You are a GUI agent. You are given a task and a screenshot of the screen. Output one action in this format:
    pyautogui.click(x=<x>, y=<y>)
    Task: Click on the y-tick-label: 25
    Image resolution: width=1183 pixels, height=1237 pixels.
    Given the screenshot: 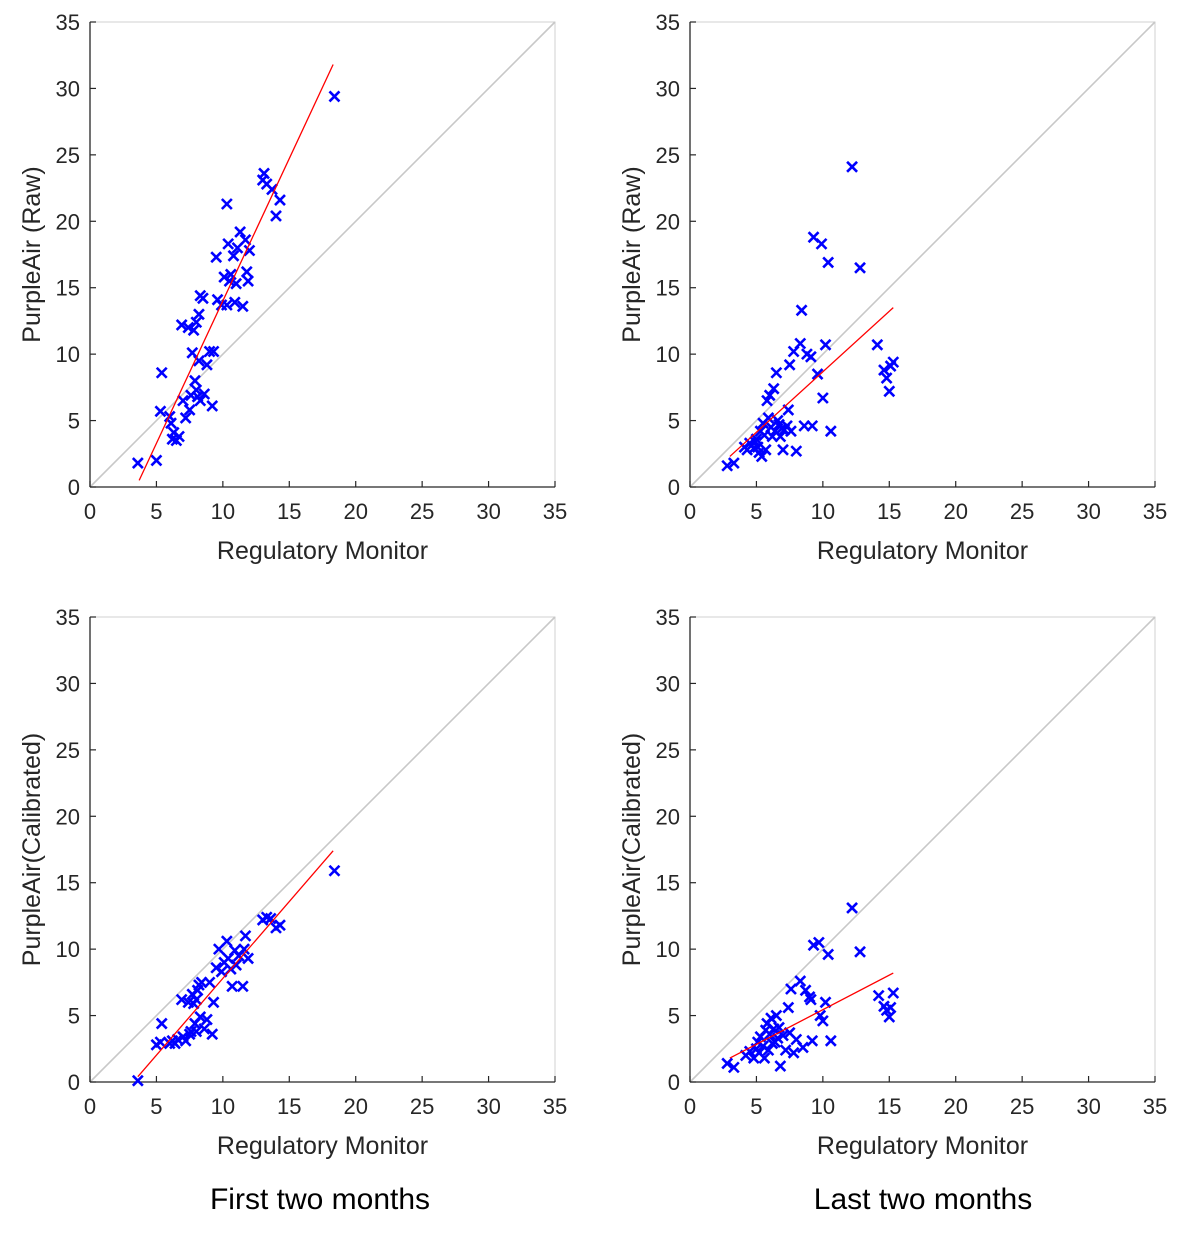 What is the action you would take?
    pyautogui.click(x=668, y=155)
    